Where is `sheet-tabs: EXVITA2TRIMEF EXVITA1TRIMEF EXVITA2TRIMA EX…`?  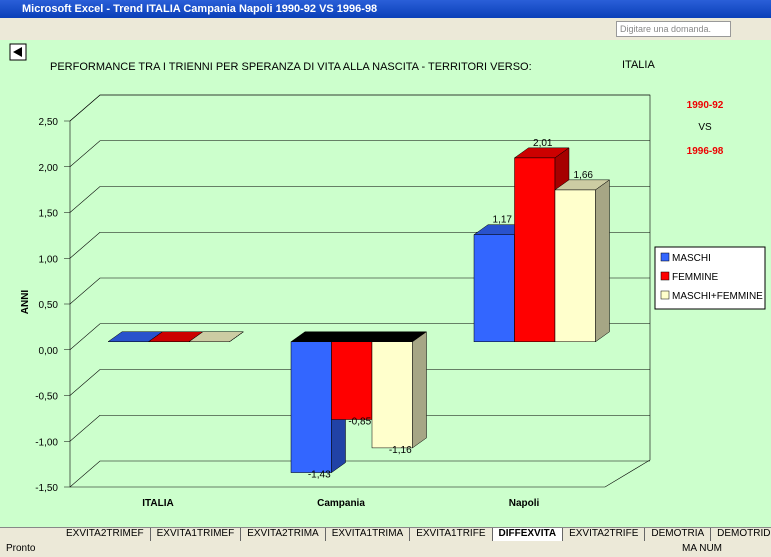
sheet-tabs: EXVITA2TRIMEF EXVITA1TRIMEF EXVITA2TRIMA EX… is located at coordinates (385, 534).